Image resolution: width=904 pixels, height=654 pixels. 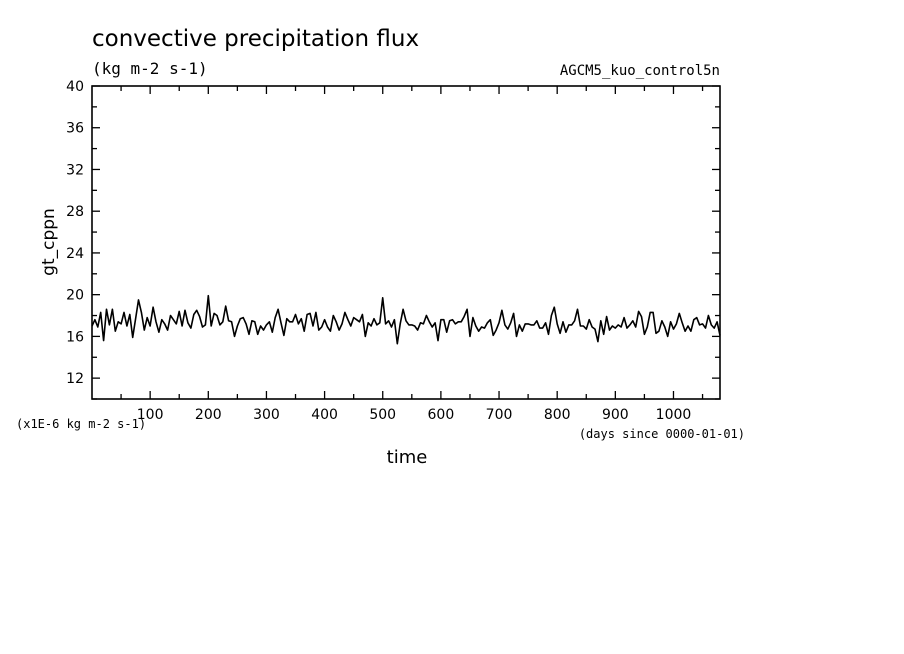 I want to click on x-tick-label: 300, so click(x=266, y=415).